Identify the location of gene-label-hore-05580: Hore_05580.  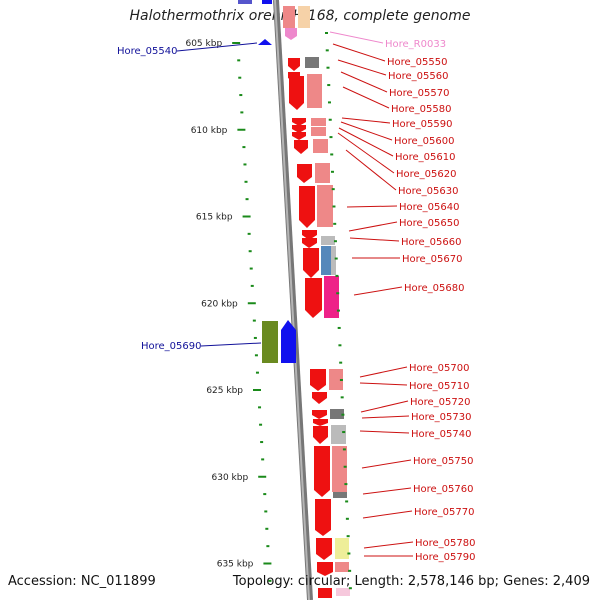
(421, 109).